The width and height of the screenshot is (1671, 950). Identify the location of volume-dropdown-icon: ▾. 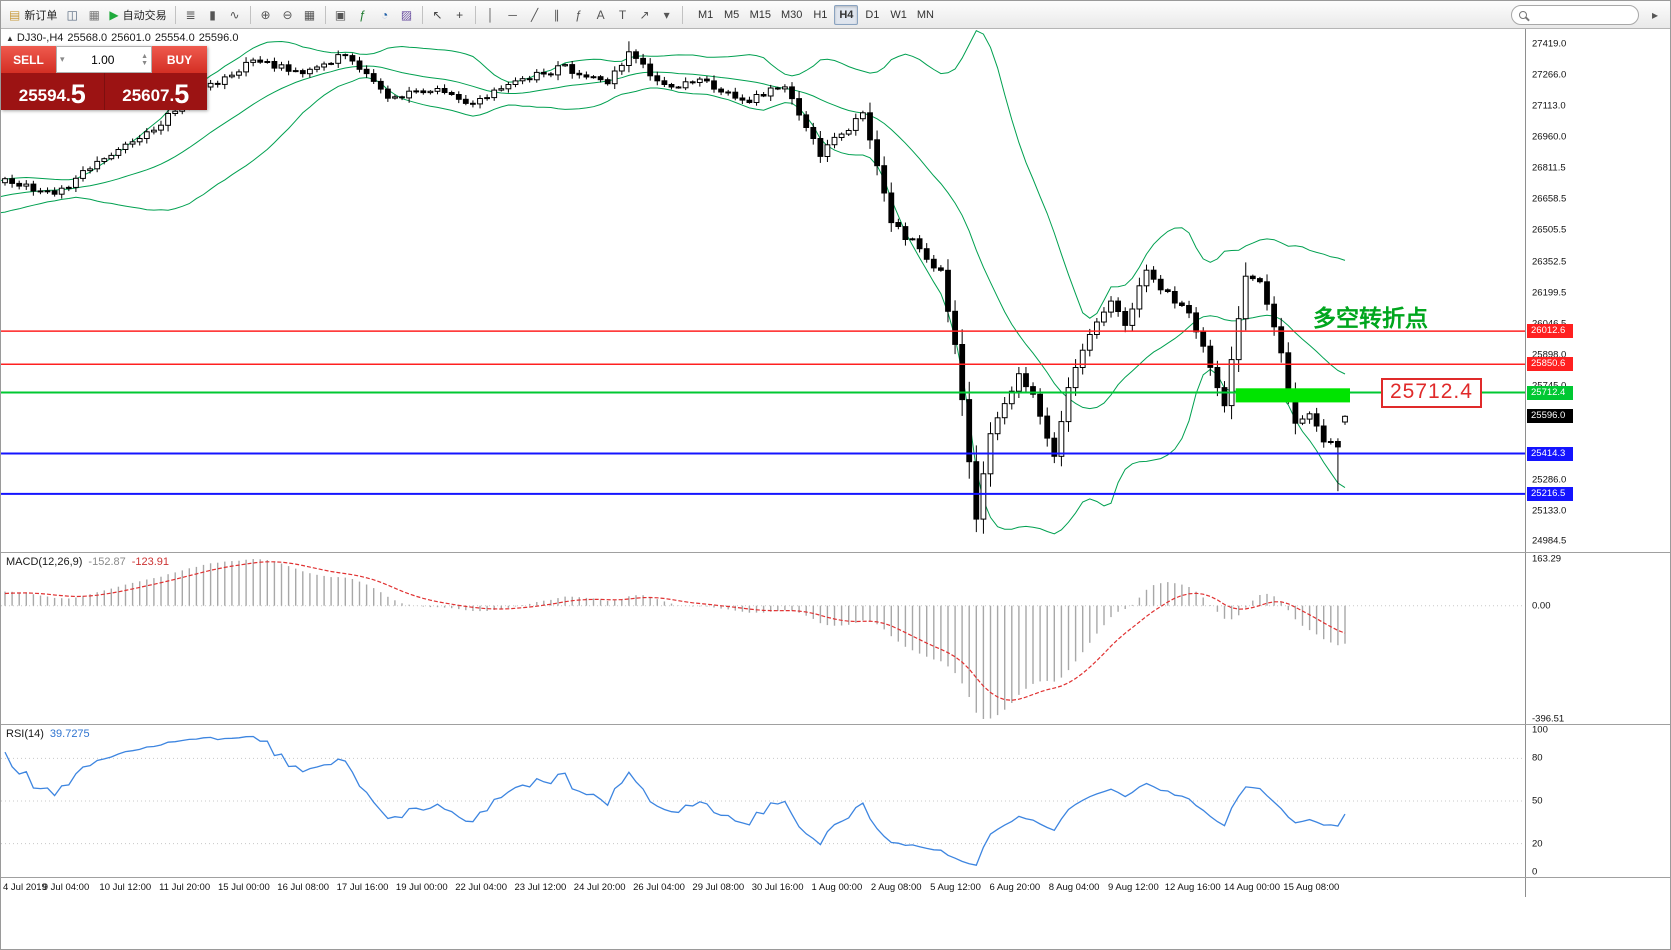
(62, 59).